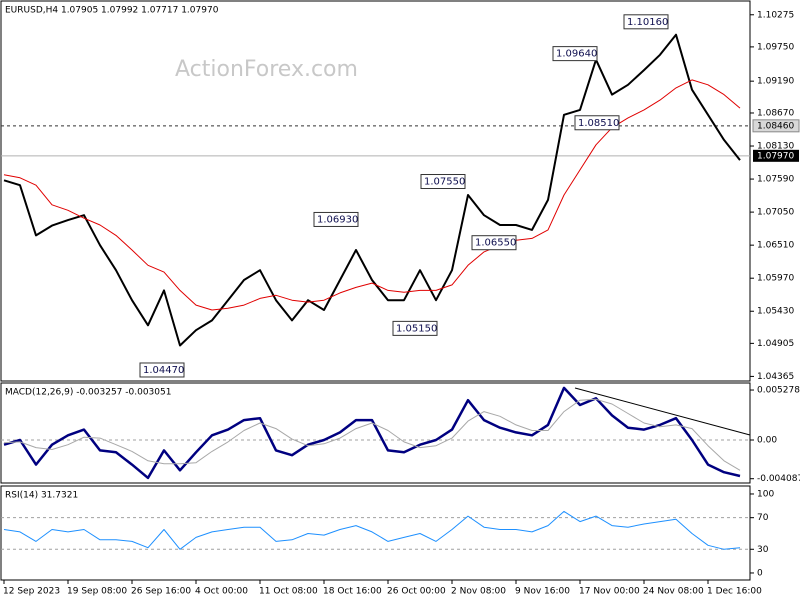  I want to click on annotation-label: 1.04470, so click(163, 370).